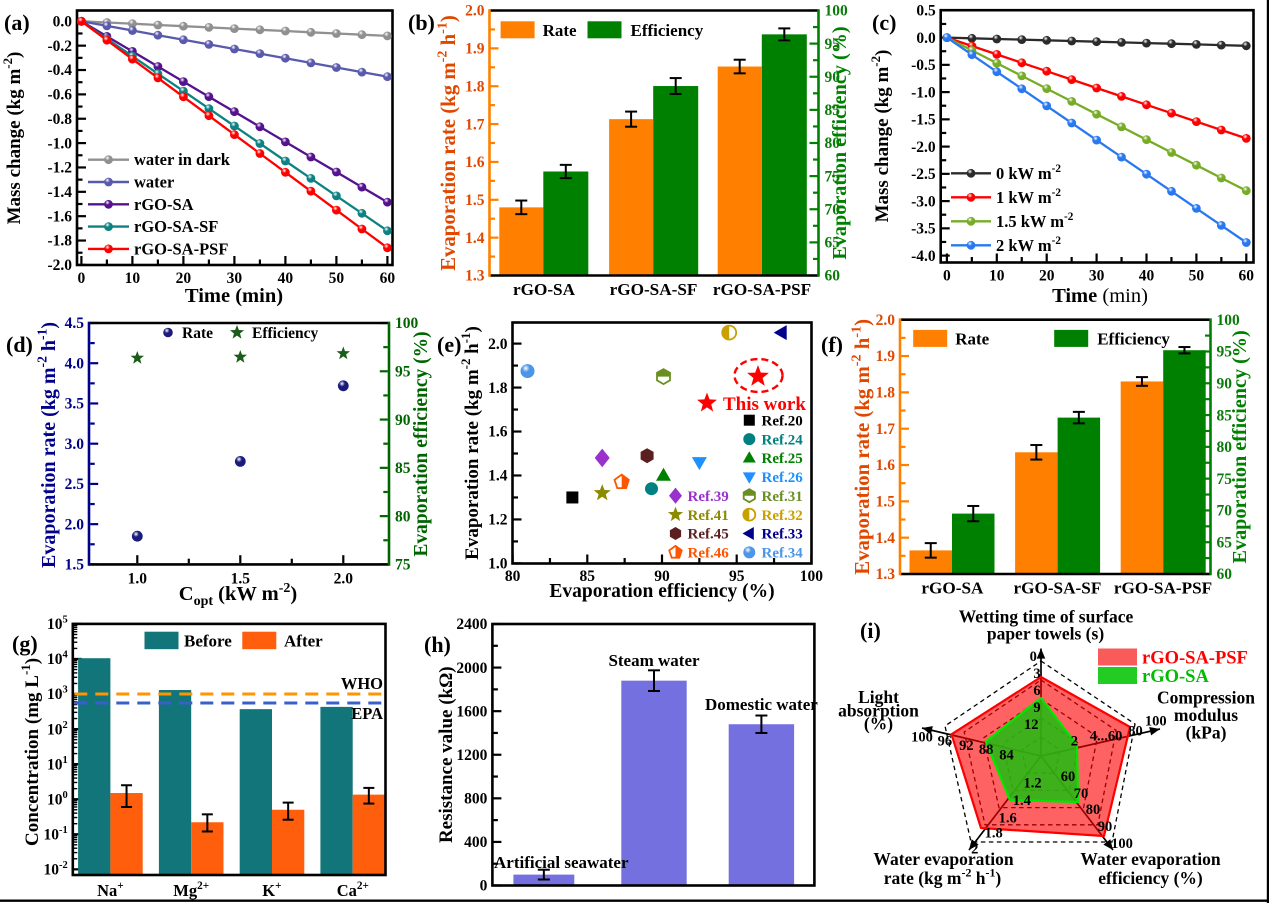 Image resolution: width=1269 pixels, height=903 pixels. Describe the element at coordinates (1206, 698) in the screenshot. I see `svg-text: Compression` at that location.